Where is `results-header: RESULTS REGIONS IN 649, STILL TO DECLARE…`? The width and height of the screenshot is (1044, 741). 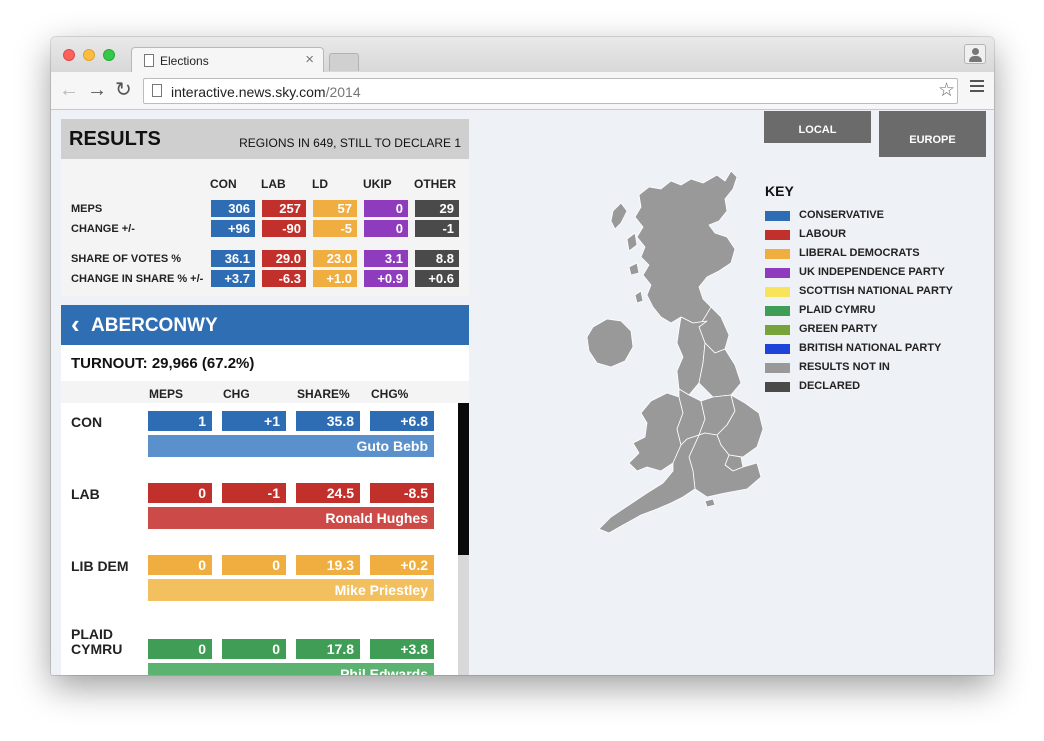 results-header: RESULTS REGIONS IN 649, STILL TO DECLARE… is located at coordinates (265, 139).